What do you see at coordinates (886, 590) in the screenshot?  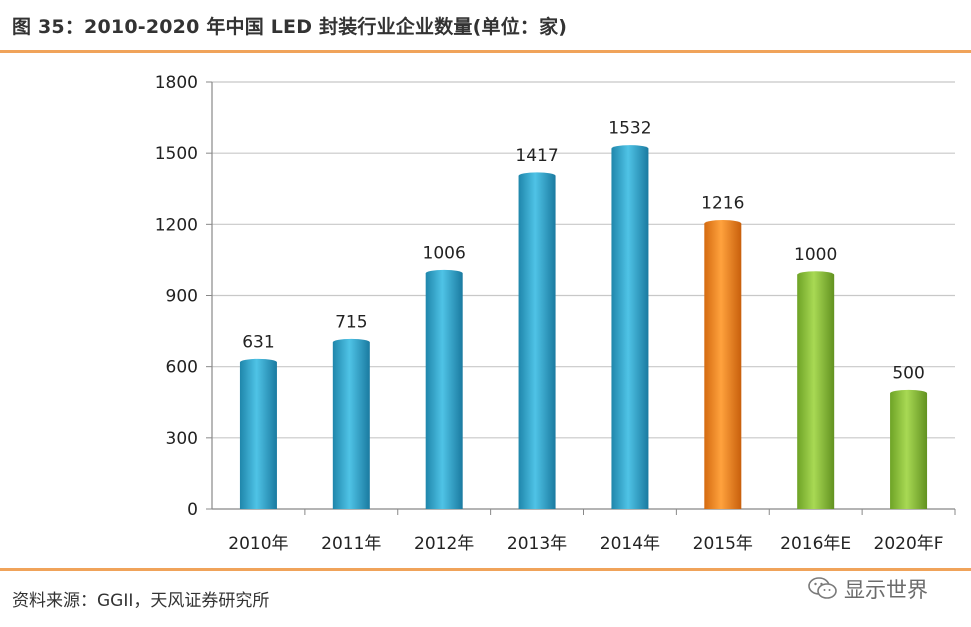 I see `watermark-text: 显示世界` at bounding box center [886, 590].